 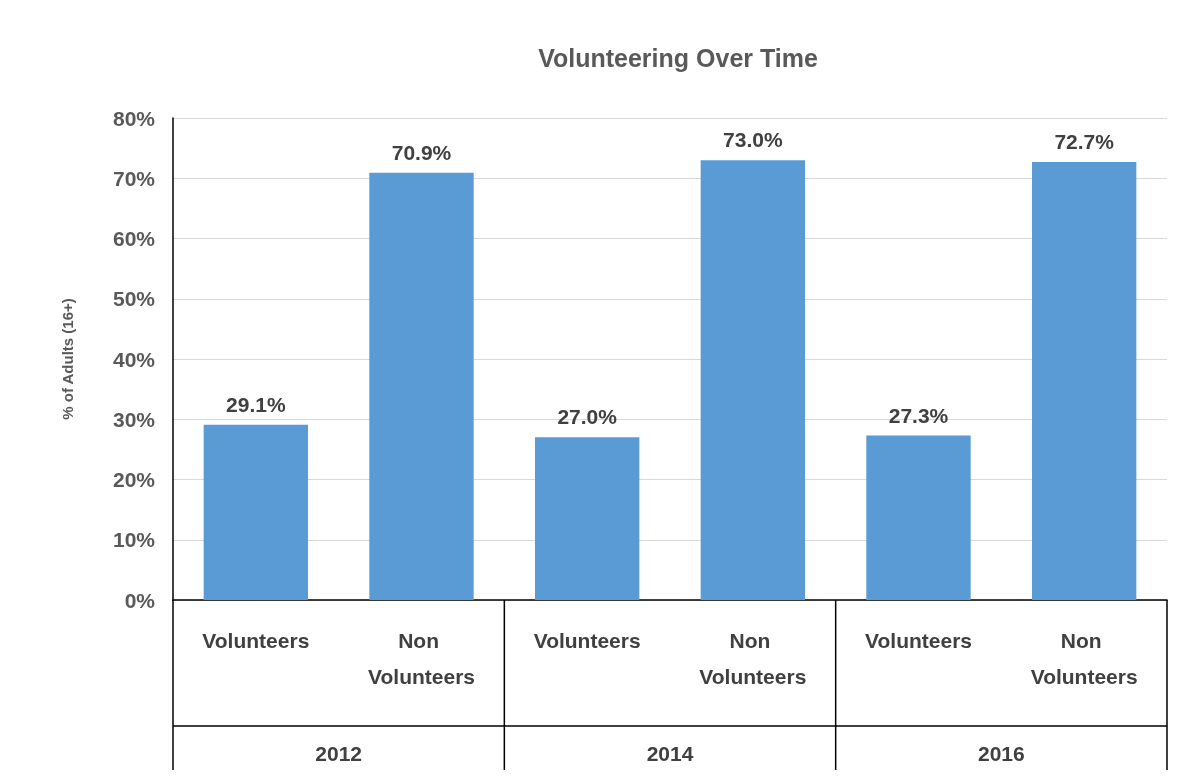 I want to click on y-tick-label: 60%, so click(x=134, y=238).